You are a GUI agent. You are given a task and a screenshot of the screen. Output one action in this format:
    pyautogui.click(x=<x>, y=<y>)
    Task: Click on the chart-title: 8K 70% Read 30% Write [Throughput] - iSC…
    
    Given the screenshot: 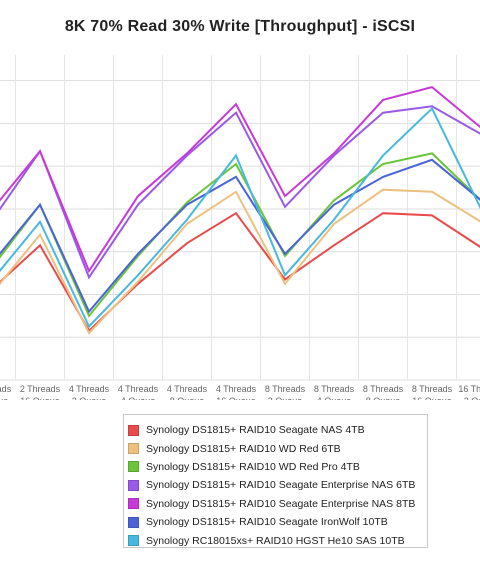 What is the action you would take?
    pyautogui.click(x=240, y=26)
    